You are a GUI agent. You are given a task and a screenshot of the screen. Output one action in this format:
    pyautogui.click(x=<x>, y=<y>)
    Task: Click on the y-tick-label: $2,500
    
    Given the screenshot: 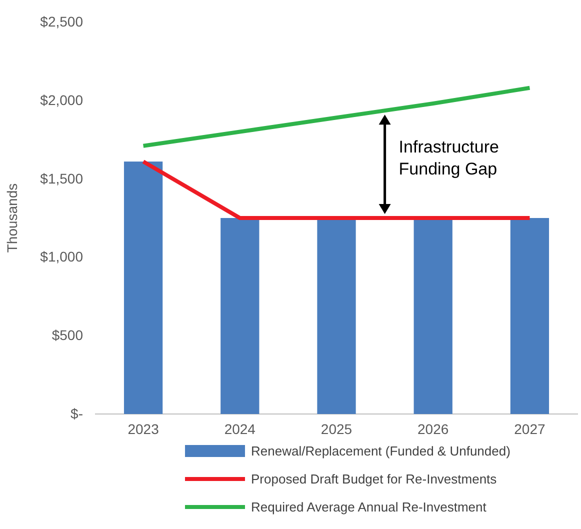 What is the action you would take?
    pyautogui.click(x=62, y=21)
    